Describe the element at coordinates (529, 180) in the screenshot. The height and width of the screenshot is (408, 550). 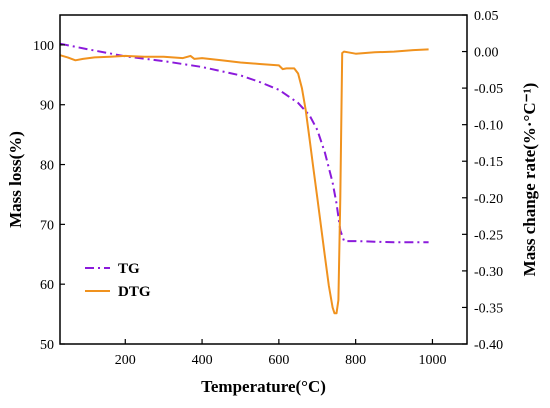
I see `y2-axis-title: Mass change rate(%·°C⁻¹)` at that location.